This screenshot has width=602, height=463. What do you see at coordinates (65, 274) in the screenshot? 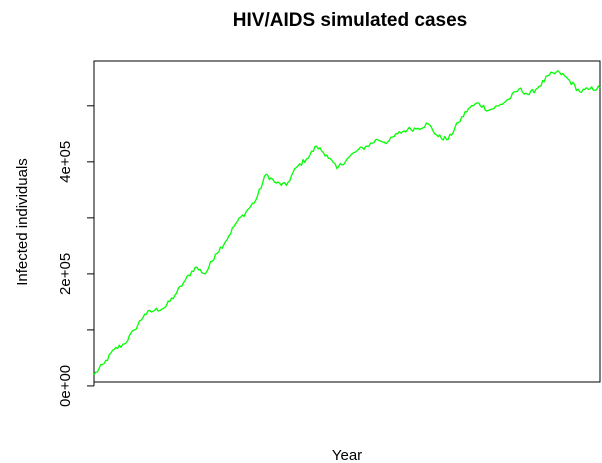
I see `y-tick-label: 2e+05` at bounding box center [65, 274].